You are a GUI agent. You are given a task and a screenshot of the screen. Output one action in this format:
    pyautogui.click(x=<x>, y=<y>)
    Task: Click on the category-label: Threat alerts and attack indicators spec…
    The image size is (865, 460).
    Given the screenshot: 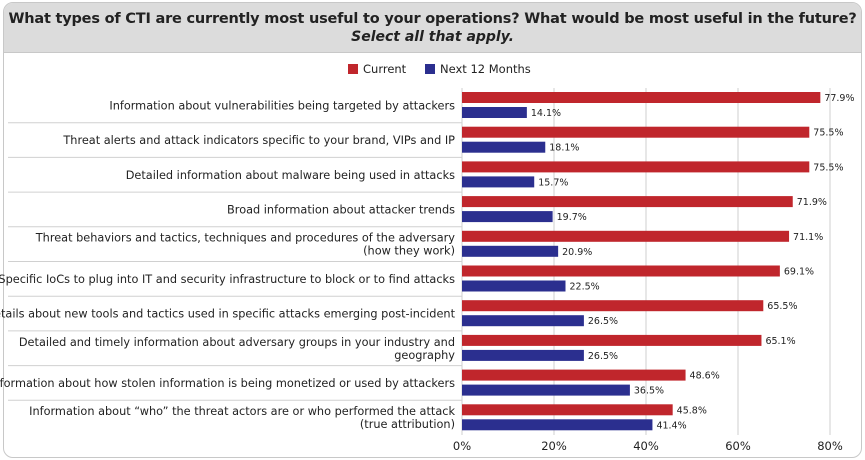 What is the action you would take?
    pyautogui.click(x=258, y=140)
    